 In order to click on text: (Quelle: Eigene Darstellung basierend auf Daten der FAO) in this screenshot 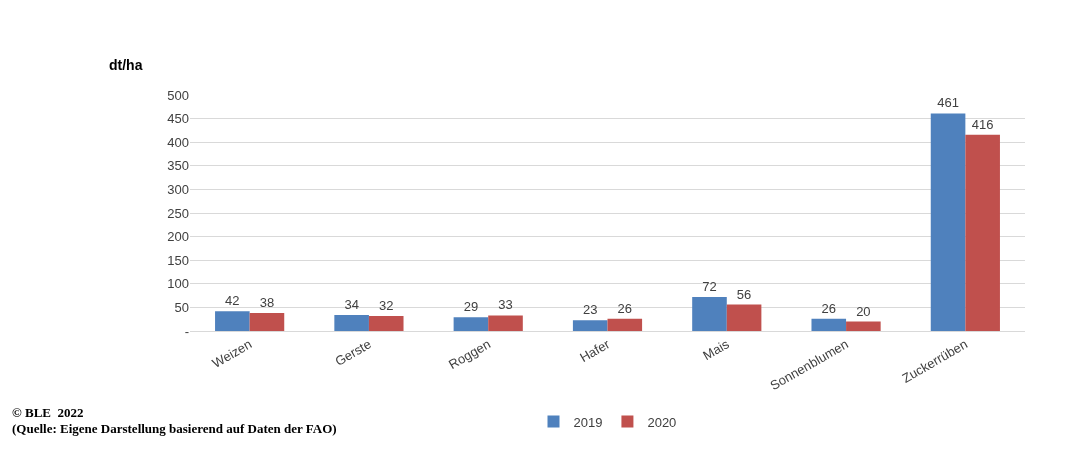, I will do `click(174, 428)`.